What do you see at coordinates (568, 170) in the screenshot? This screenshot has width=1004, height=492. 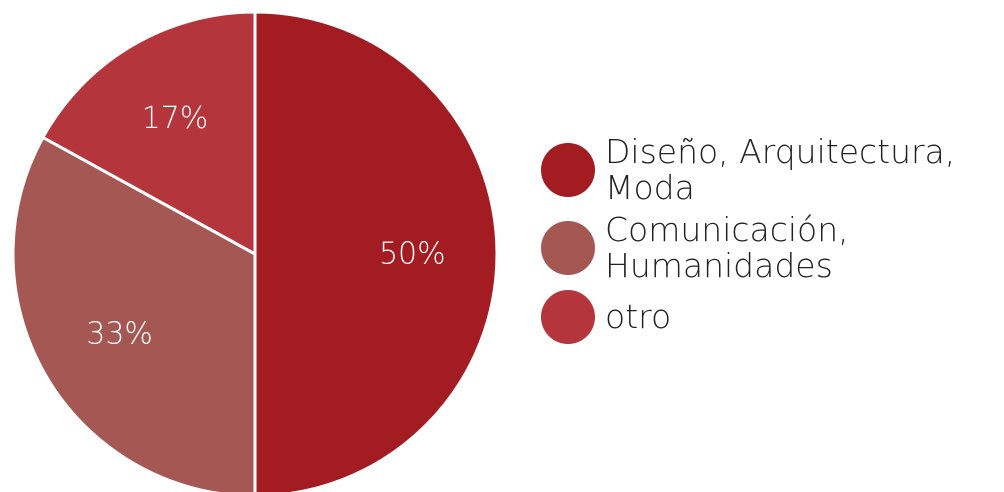 I see `legend-swatch-diseno` at bounding box center [568, 170].